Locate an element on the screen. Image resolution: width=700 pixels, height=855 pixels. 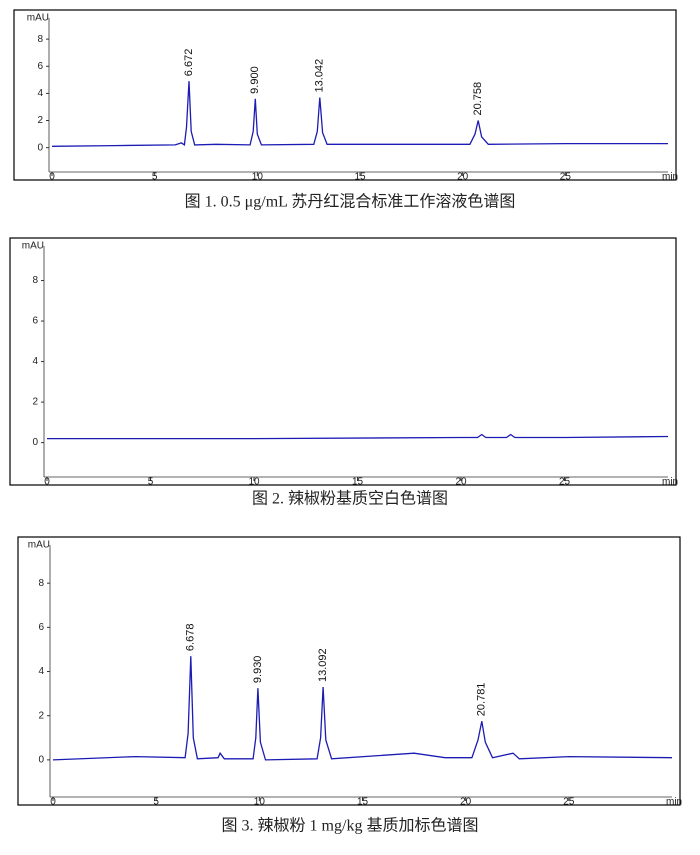
caption: 图 2. 辣椒粉基质空白色谱图 is located at coordinates (350, 499).